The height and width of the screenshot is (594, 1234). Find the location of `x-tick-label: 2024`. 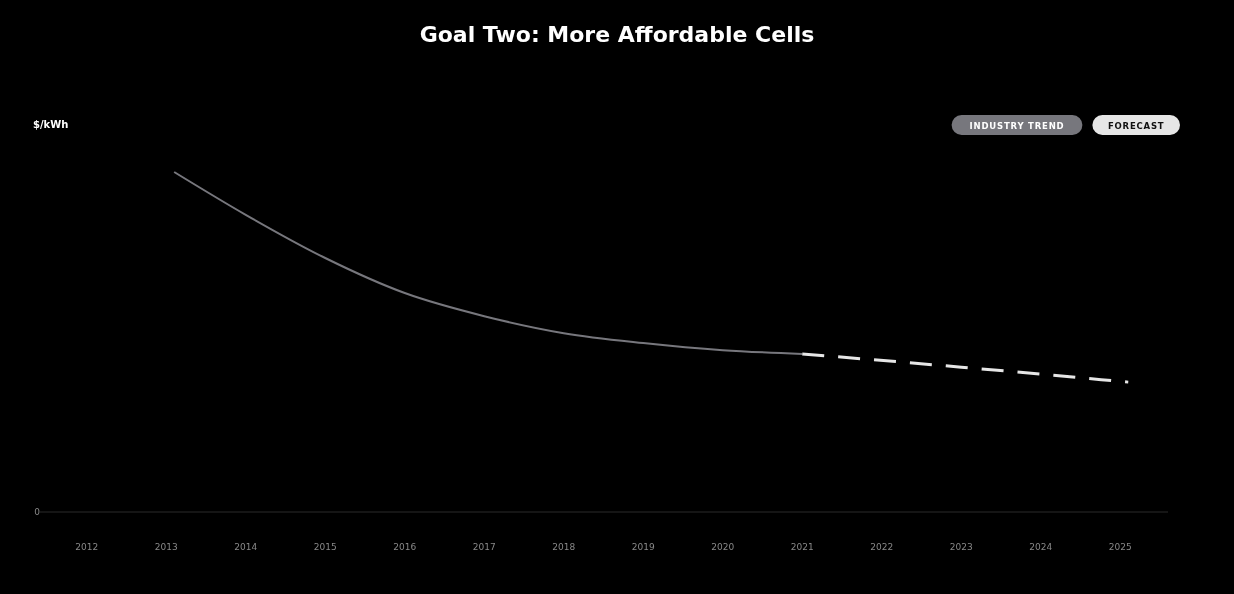

x-tick-label: 2024 is located at coordinates (1041, 547).